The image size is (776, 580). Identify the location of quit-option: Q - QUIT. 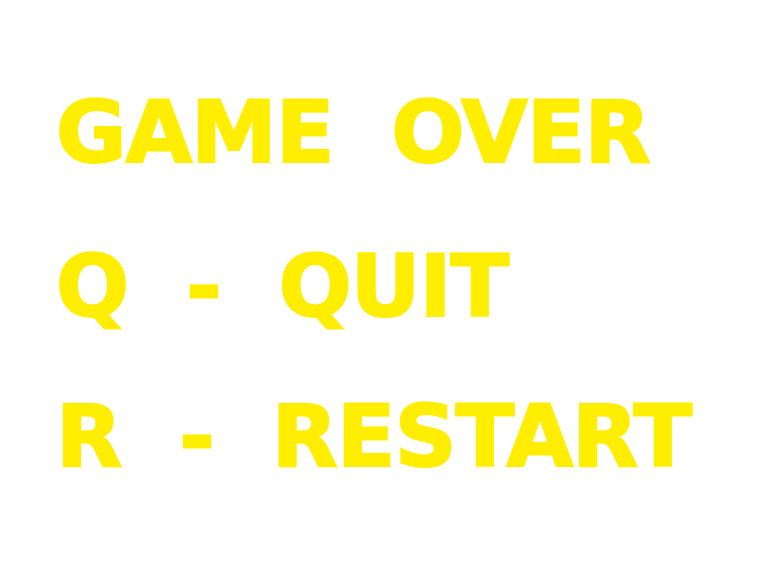
(282, 287).